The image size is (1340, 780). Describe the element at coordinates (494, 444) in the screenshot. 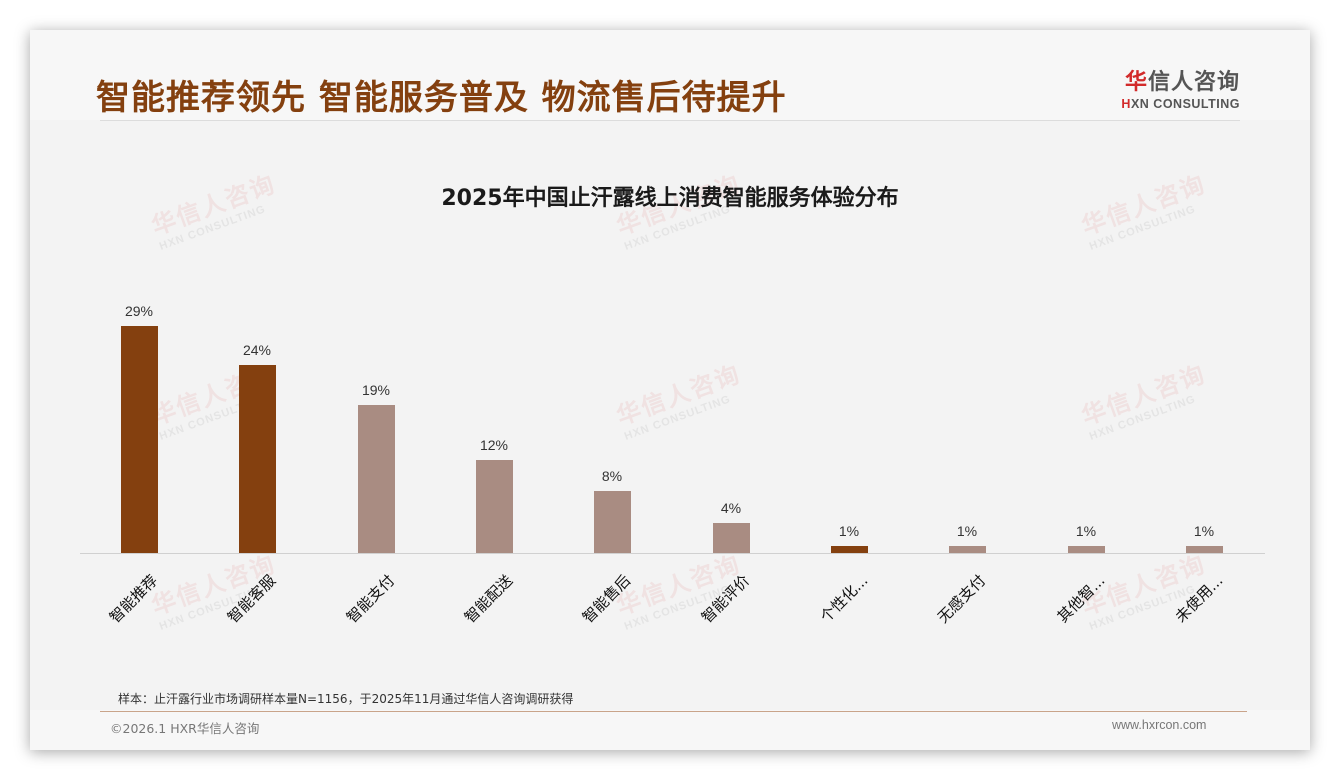

I see `bar-value-label: 12%` at that location.